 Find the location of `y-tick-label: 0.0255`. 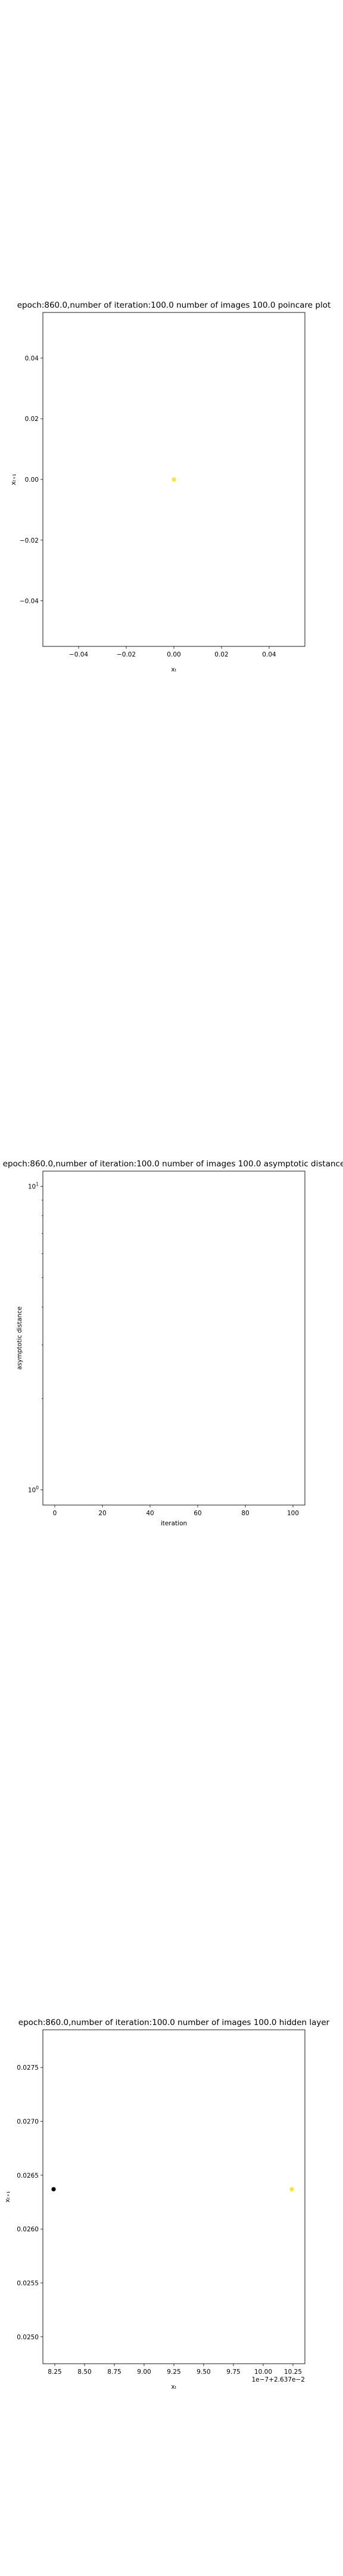

y-tick-label: 0.0255 is located at coordinates (28, 2283).